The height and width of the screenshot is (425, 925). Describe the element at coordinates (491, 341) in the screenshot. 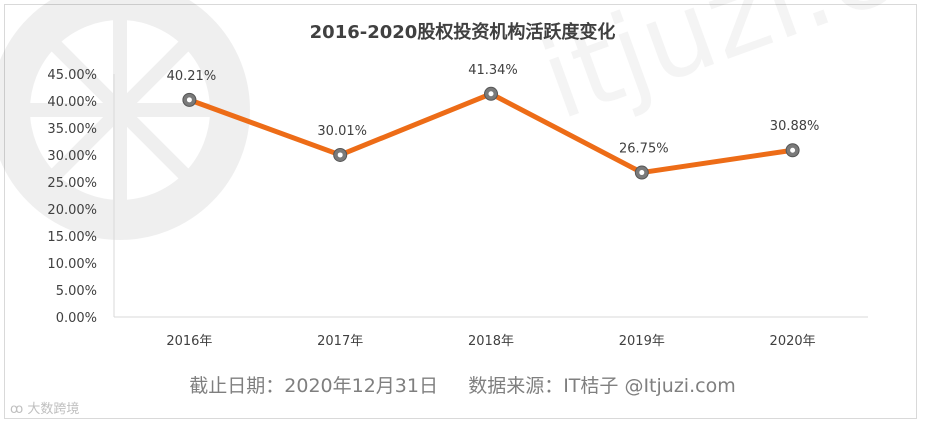

I see `x-tick-label: 2018年` at that location.